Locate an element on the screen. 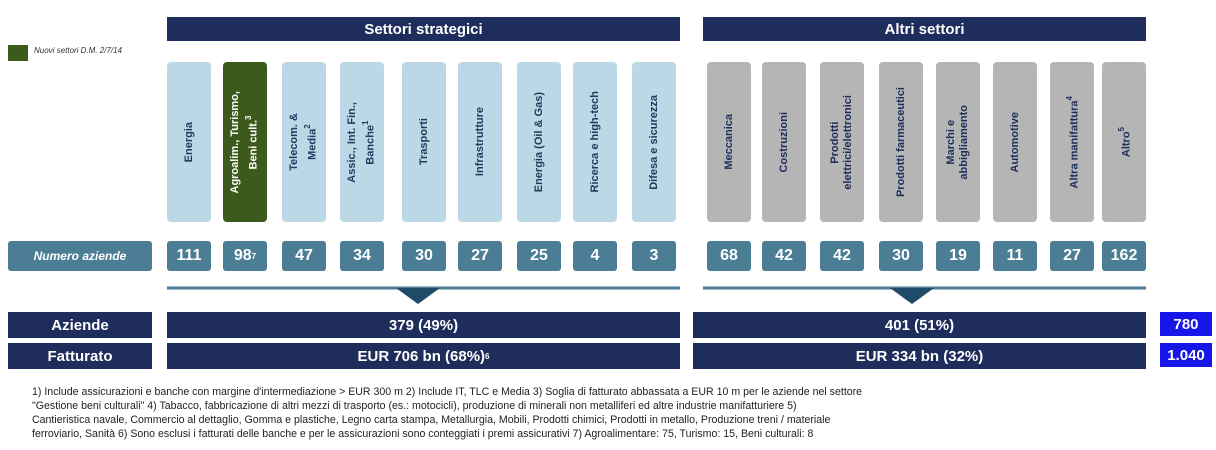 The width and height of the screenshot is (1216, 450). count-value: 47 is located at coordinates (304, 255).